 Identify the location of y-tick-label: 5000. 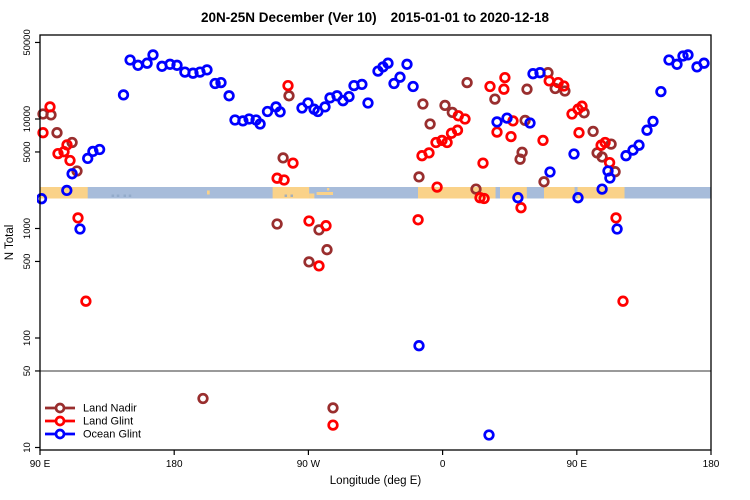
(27, 151).